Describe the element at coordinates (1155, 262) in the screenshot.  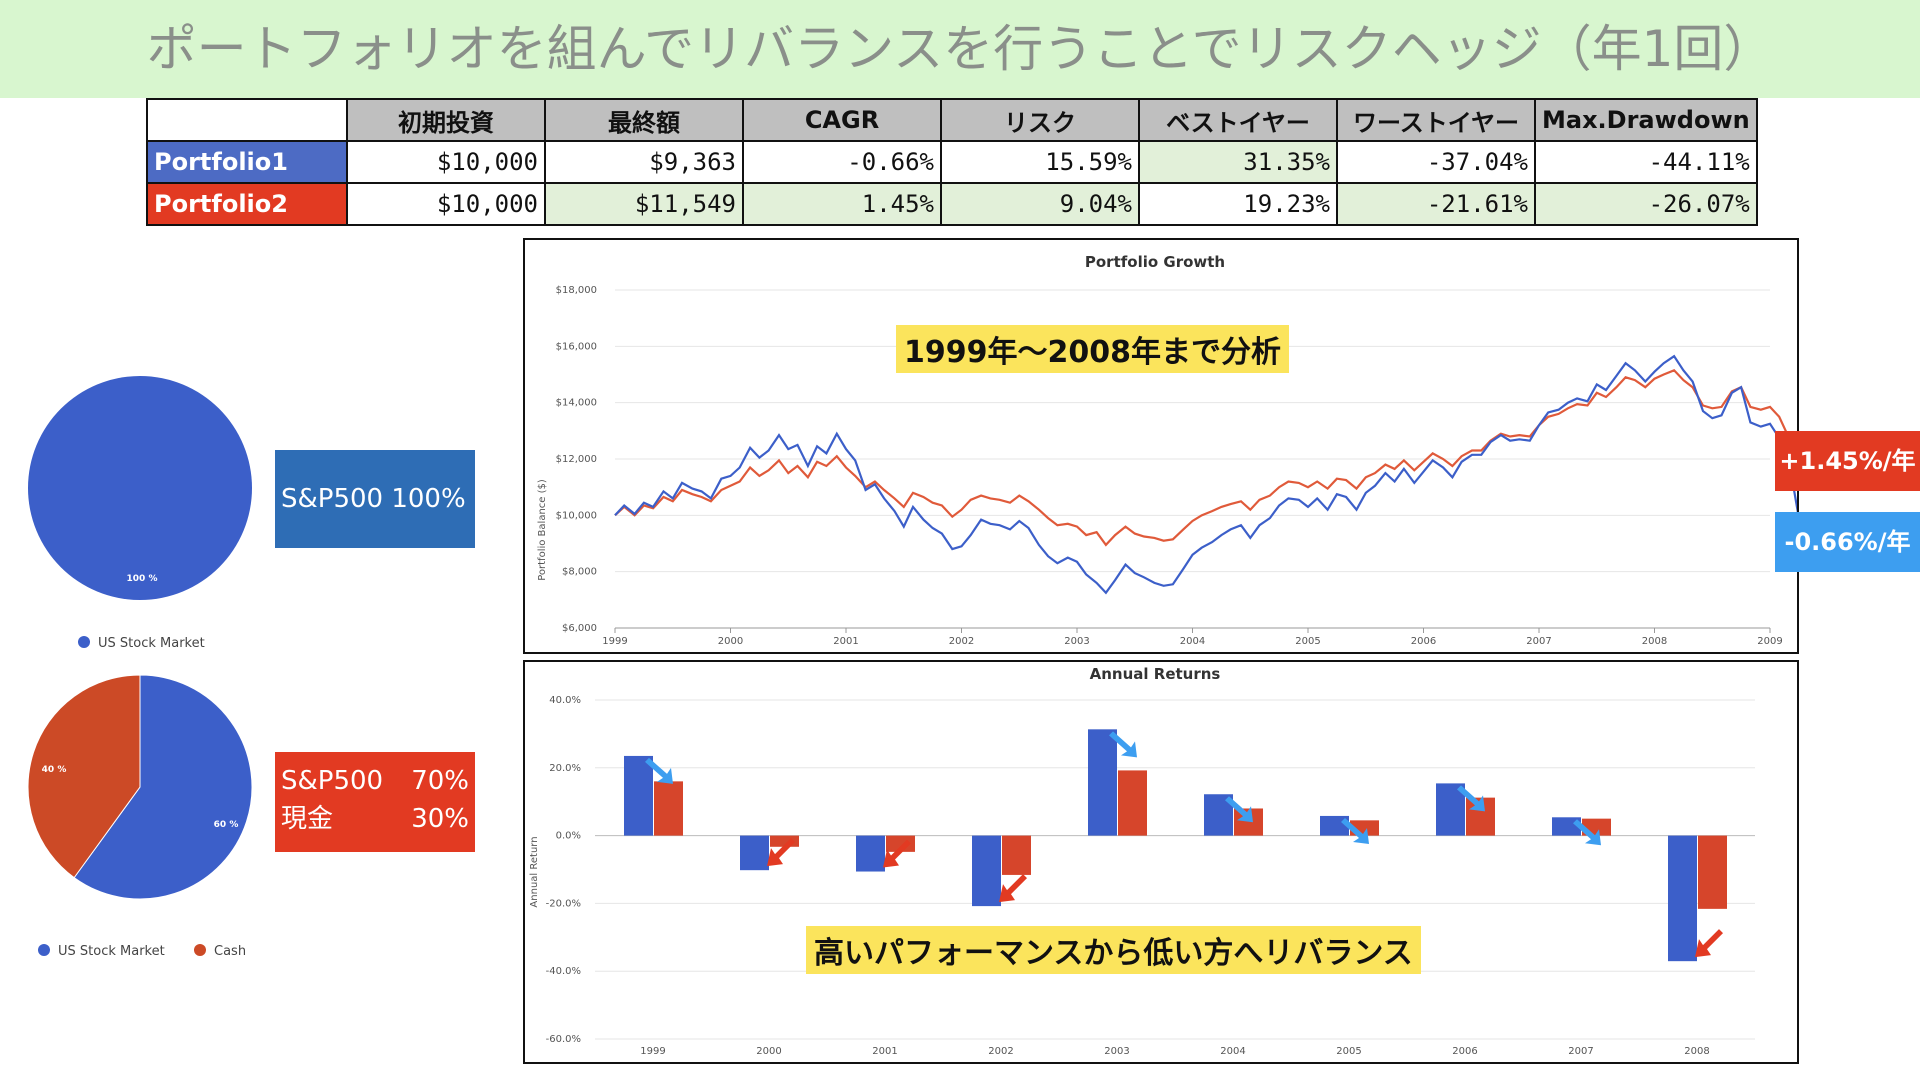
I see `growth-chart-title: Portfolio Growth` at that location.